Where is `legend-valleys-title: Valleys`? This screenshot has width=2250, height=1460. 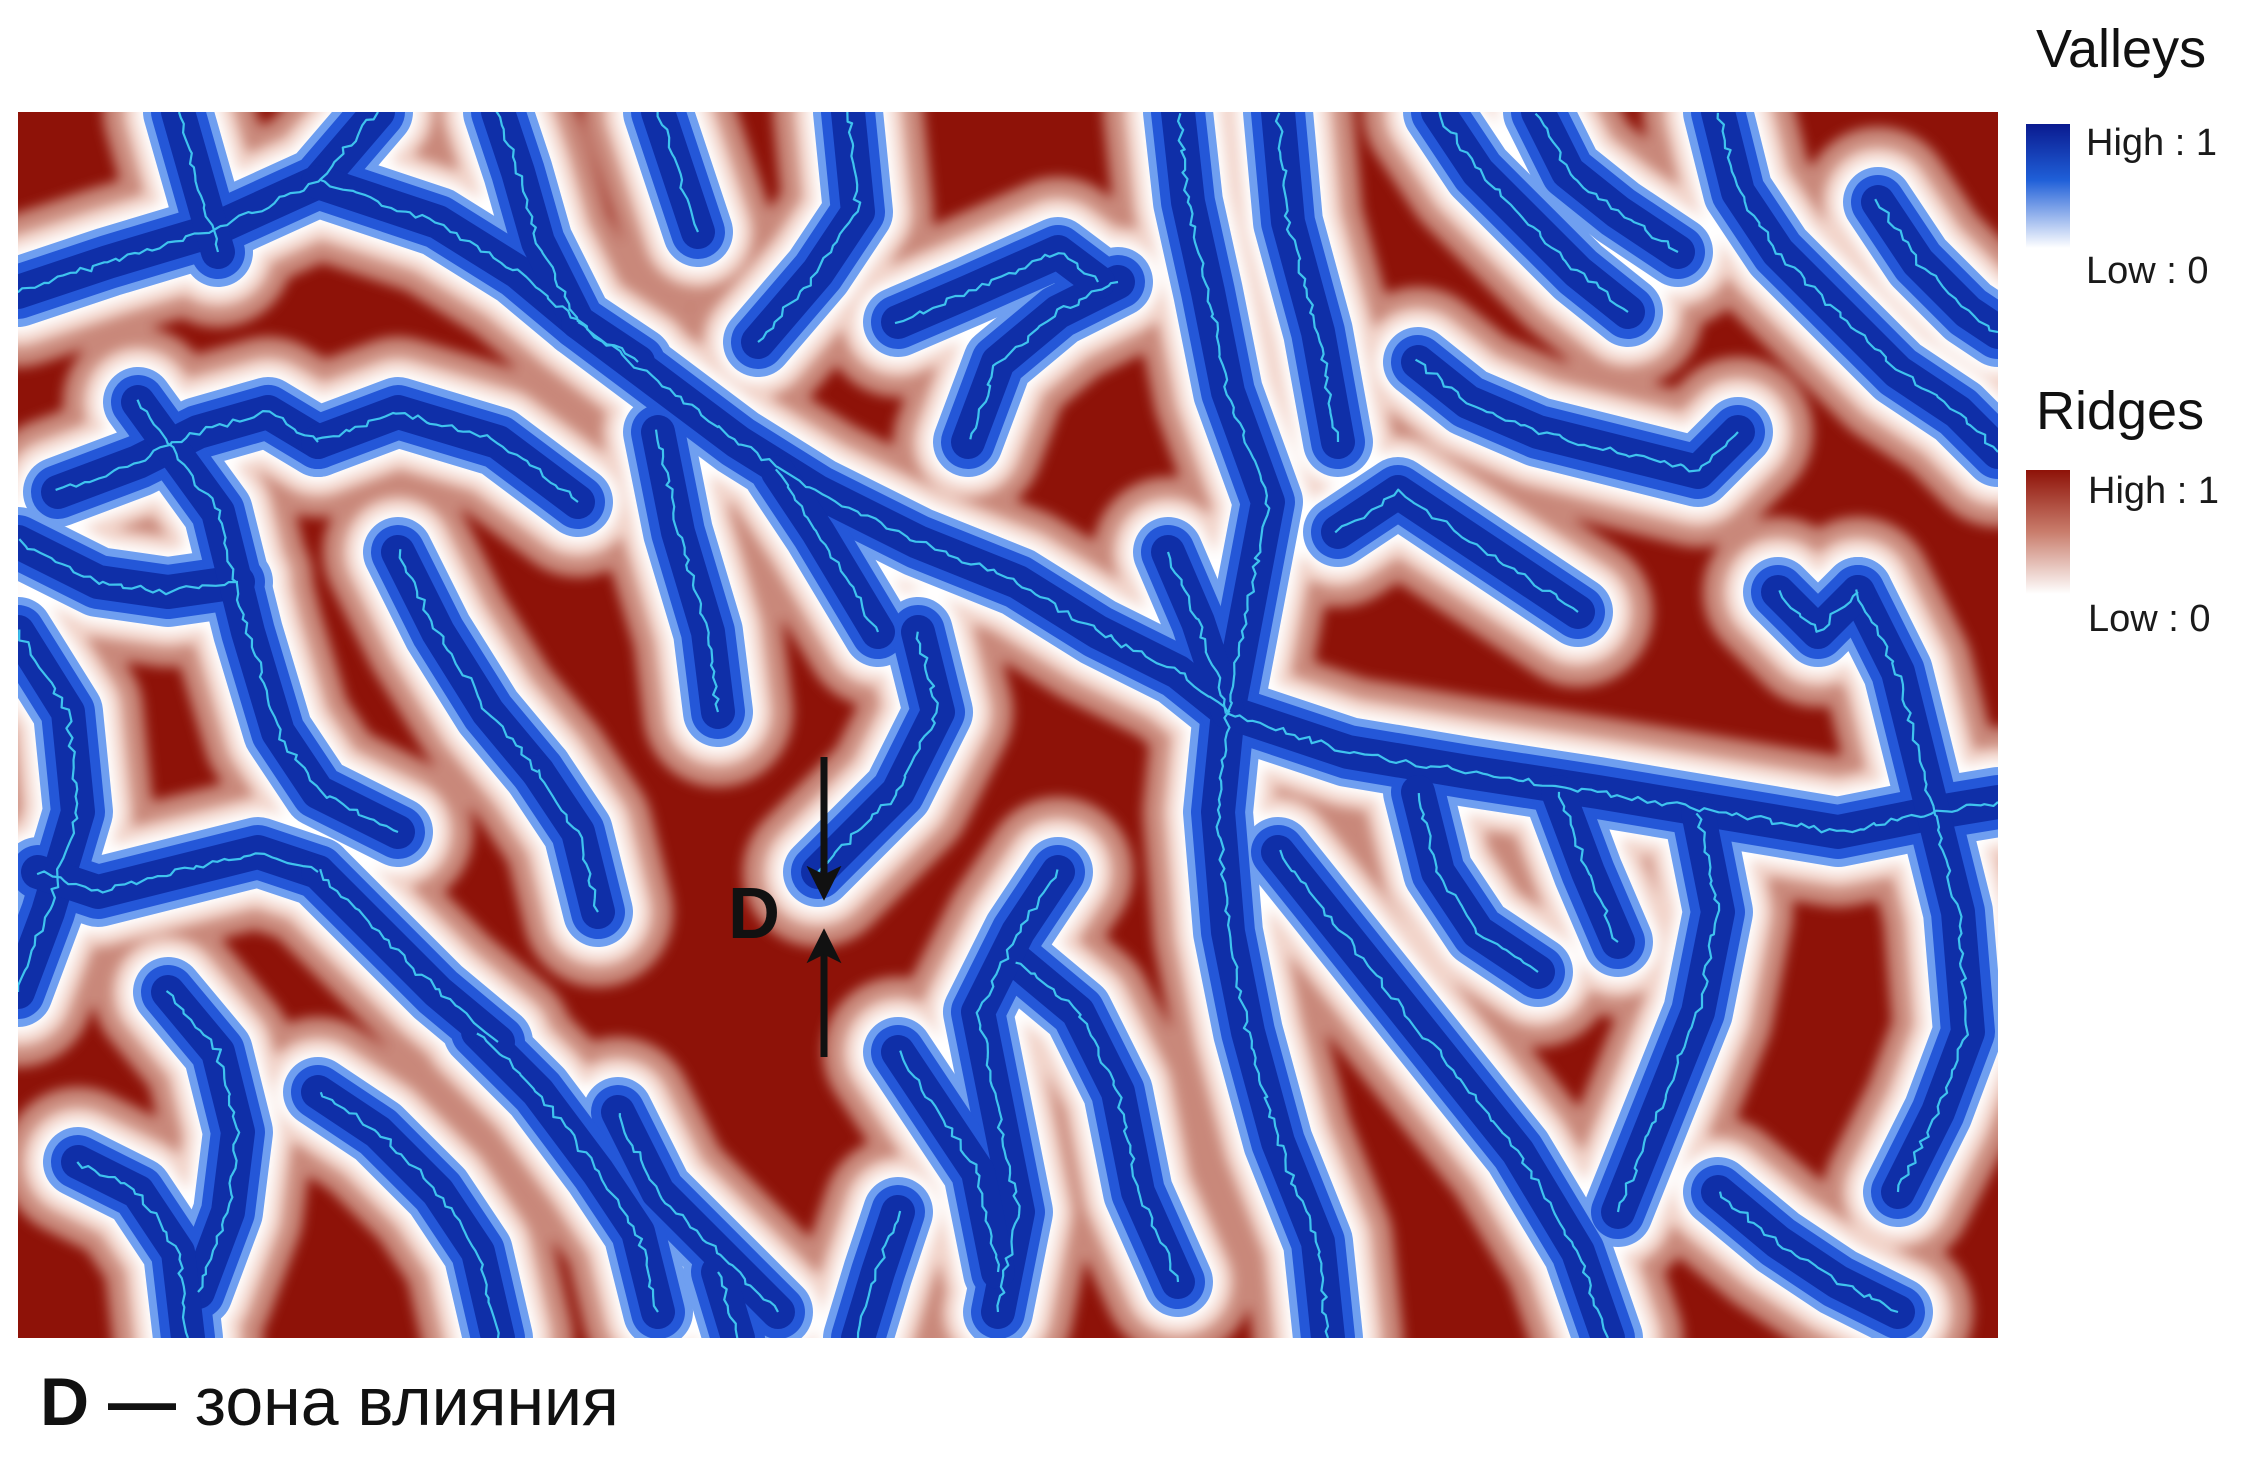 legend-valleys-title: Valleys is located at coordinates (2121, 49).